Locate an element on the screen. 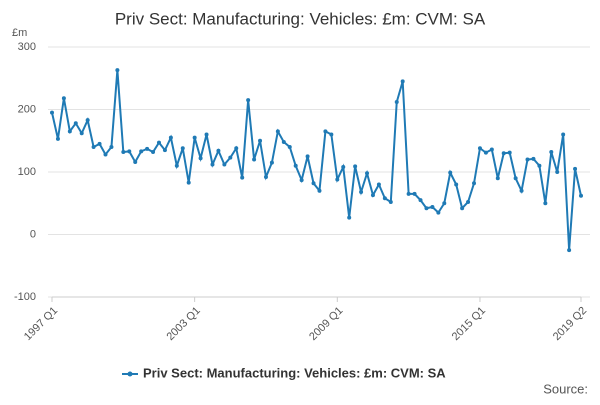 This screenshot has height=405, width=600. y-tick-label: 200 is located at coordinates (27, 109).